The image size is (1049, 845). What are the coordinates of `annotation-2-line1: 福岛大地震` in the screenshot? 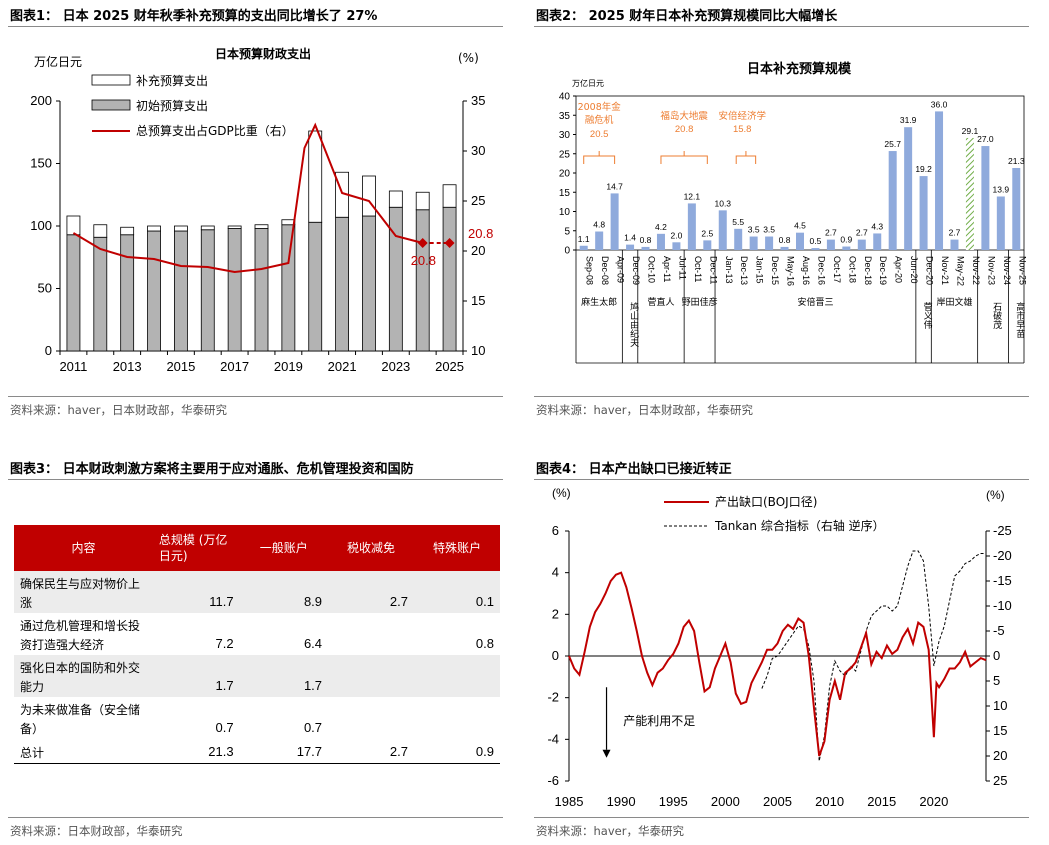 It's located at (684, 116).